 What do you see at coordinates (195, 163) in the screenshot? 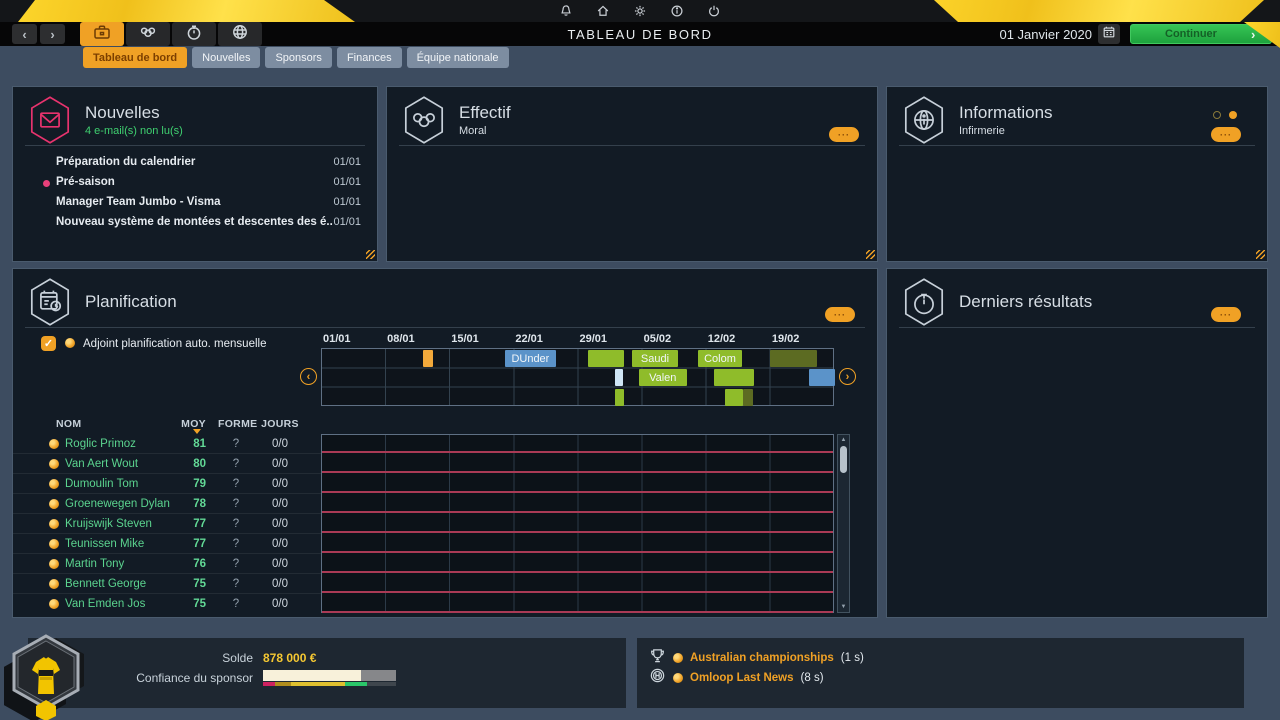
I see `news-item: Préparation du calendrier 01/01` at bounding box center [195, 163].